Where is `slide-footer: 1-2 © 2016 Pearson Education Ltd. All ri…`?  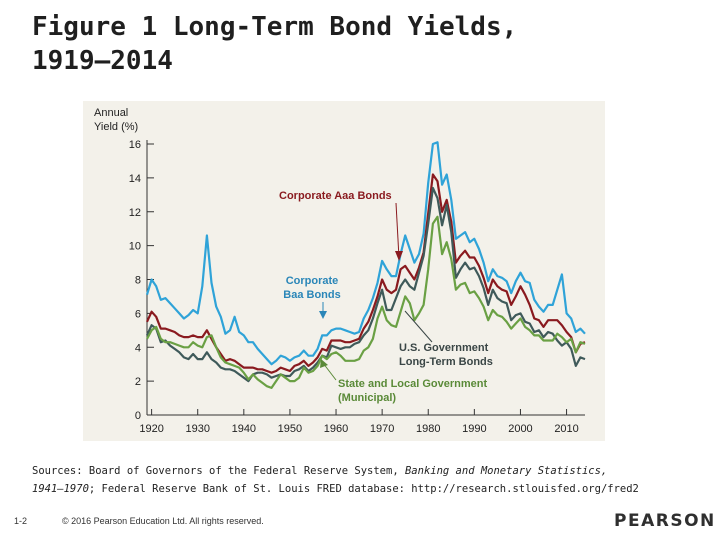 slide-footer: 1-2 © 2016 Pearson Education Ltd. All ri… is located at coordinates (360, 523).